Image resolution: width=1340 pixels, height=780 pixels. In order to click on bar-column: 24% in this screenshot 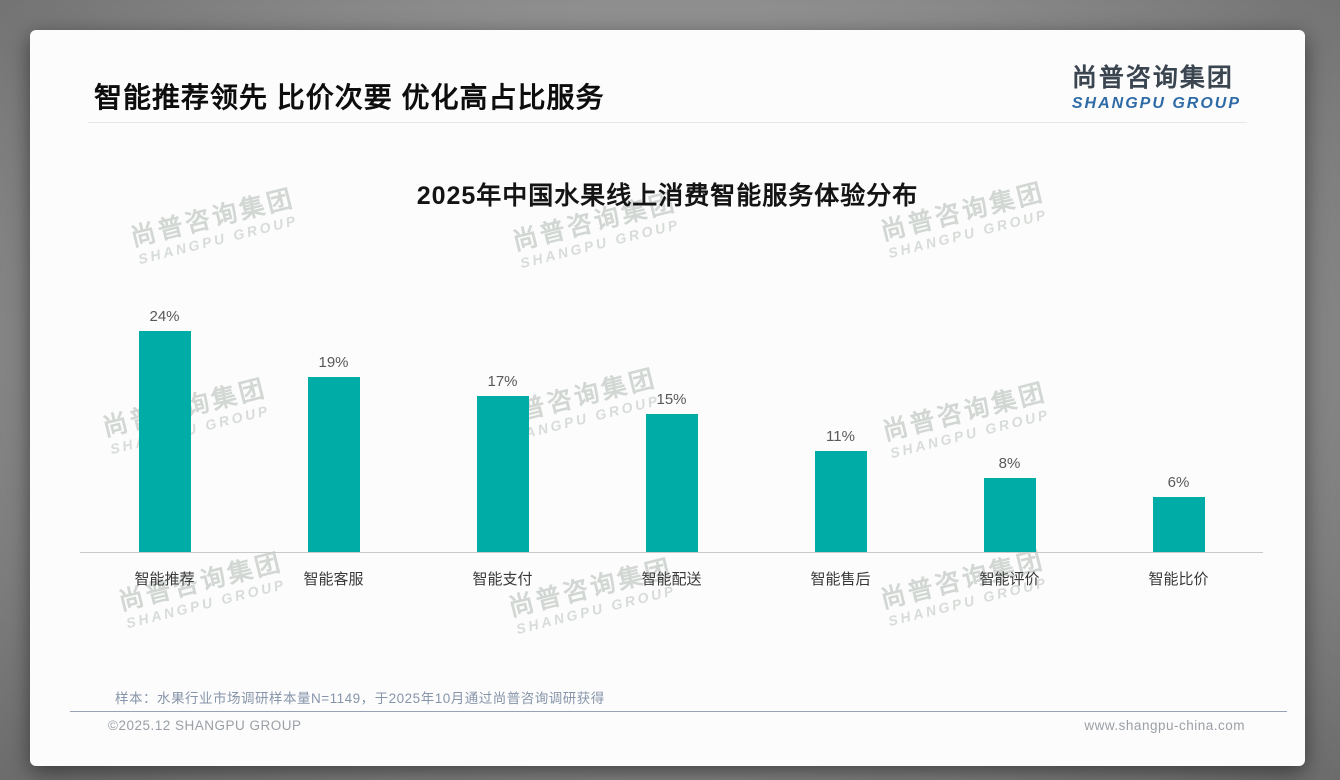, I will do `click(164, 416)`.